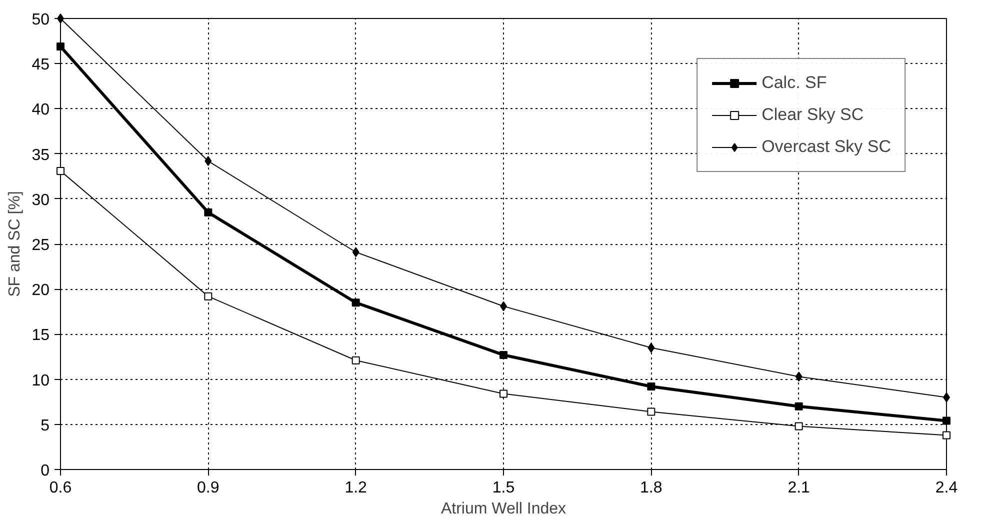 The image size is (986, 520). I want to click on y-tick-label: 25, so click(41, 245).